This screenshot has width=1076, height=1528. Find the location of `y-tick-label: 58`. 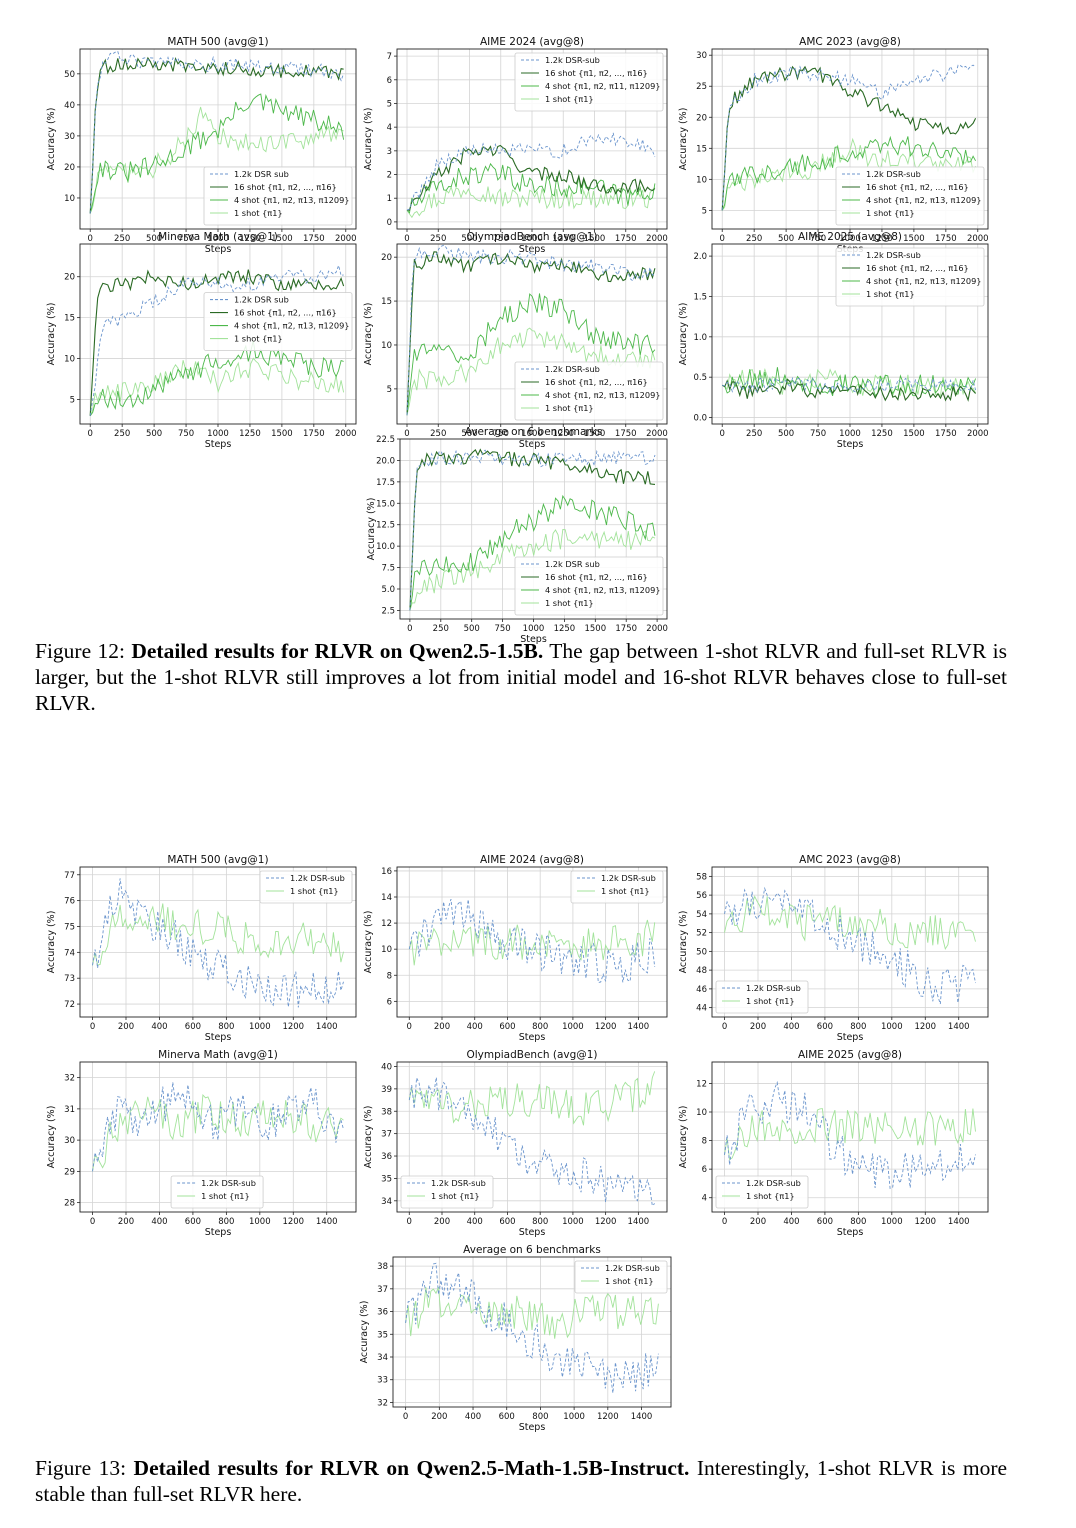

y-tick-label: 58 is located at coordinates (701, 877).